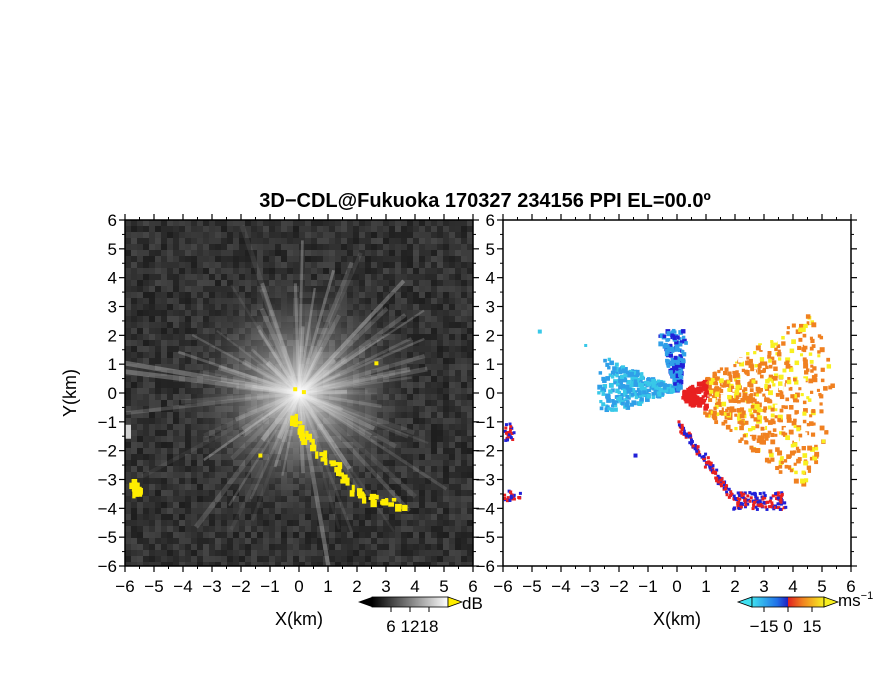 The height and width of the screenshot is (680, 880). Describe the element at coordinates (107, 537) in the screenshot. I see `y-tick-label: −5` at that location.